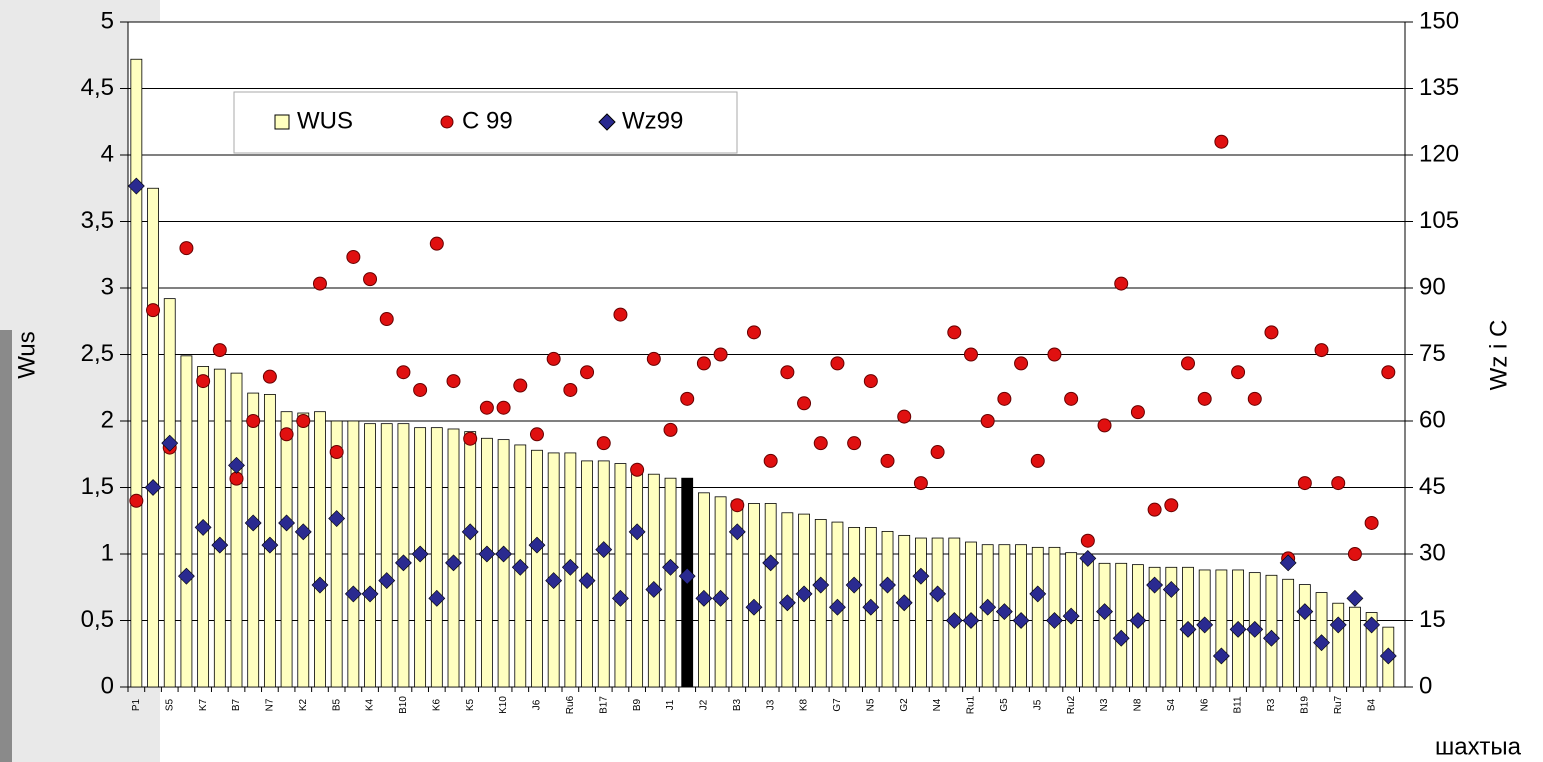 Image resolution: width=1543 pixels, height=762 pixels. What do you see at coordinates (1037, 704) in the screenshot?
I see `x-tick-label: J5` at bounding box center [1037, 704].